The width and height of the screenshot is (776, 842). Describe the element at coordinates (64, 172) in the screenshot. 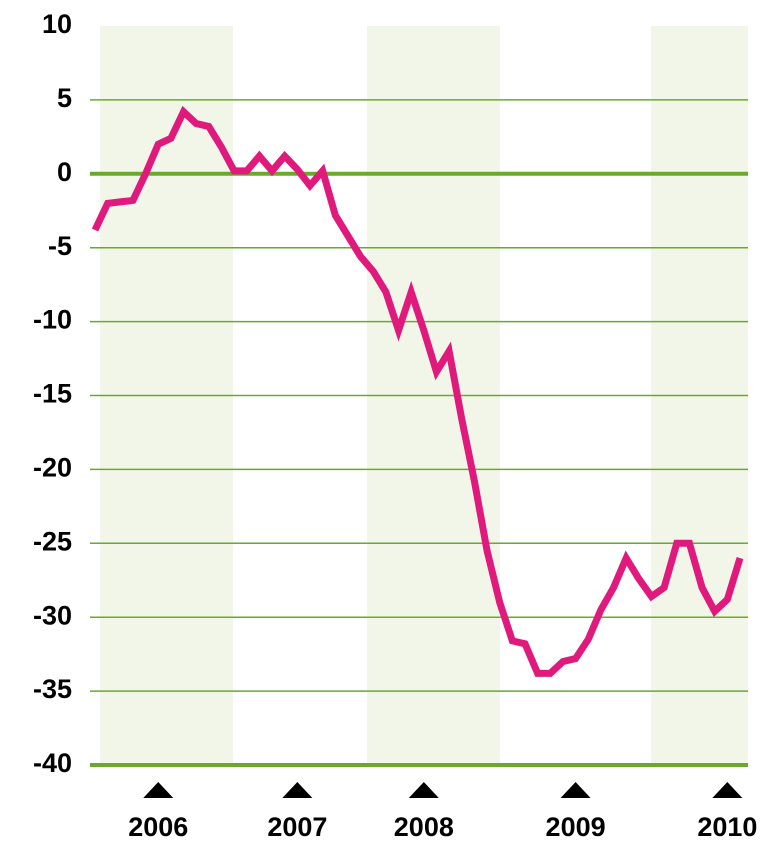

I see `y-tick-label: 0` at that location.